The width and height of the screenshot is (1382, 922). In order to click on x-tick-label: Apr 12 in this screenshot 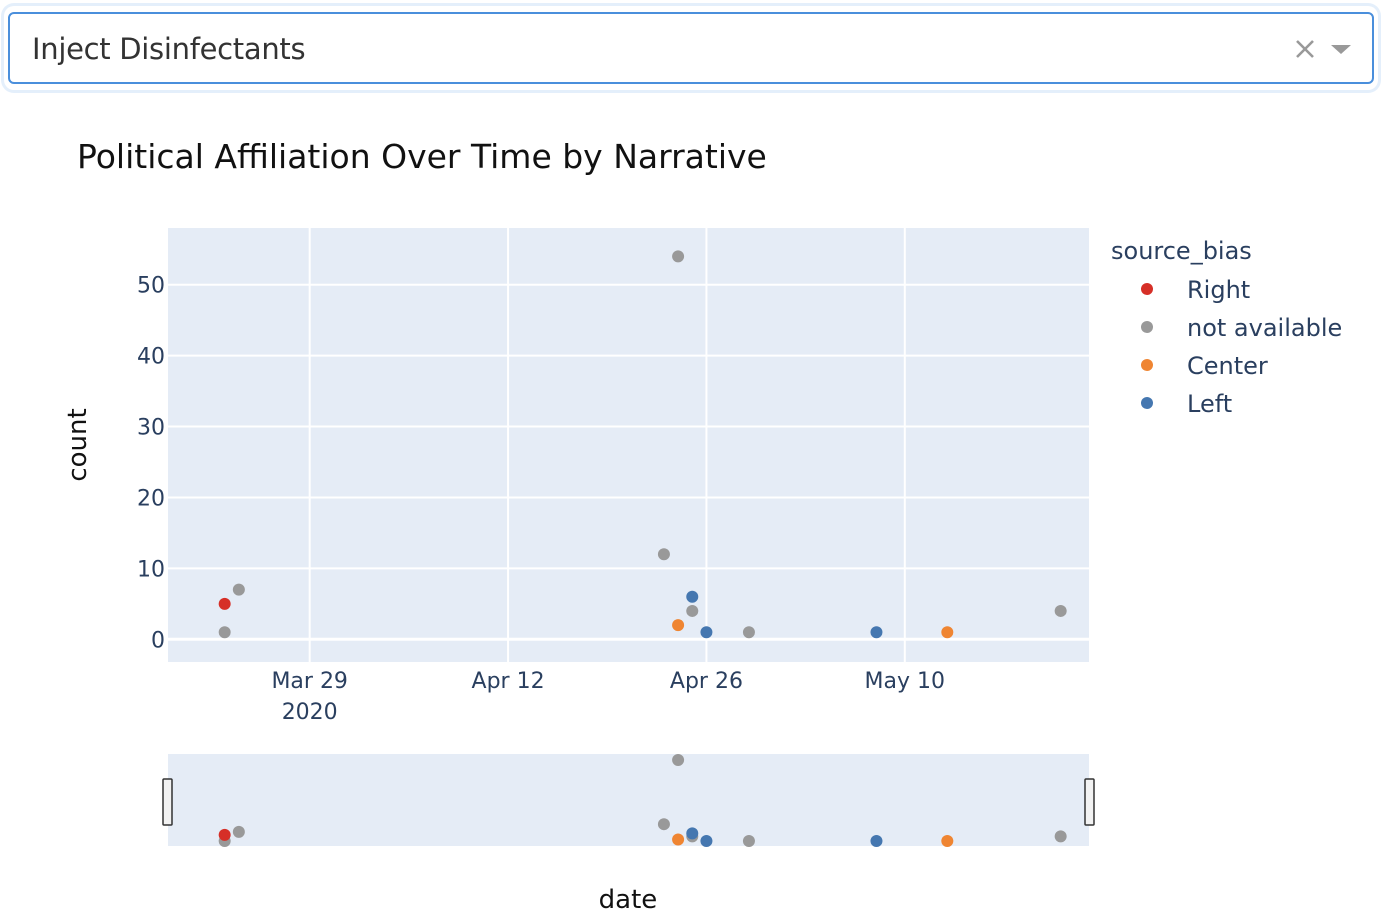, I will do `click(508, 681)`.